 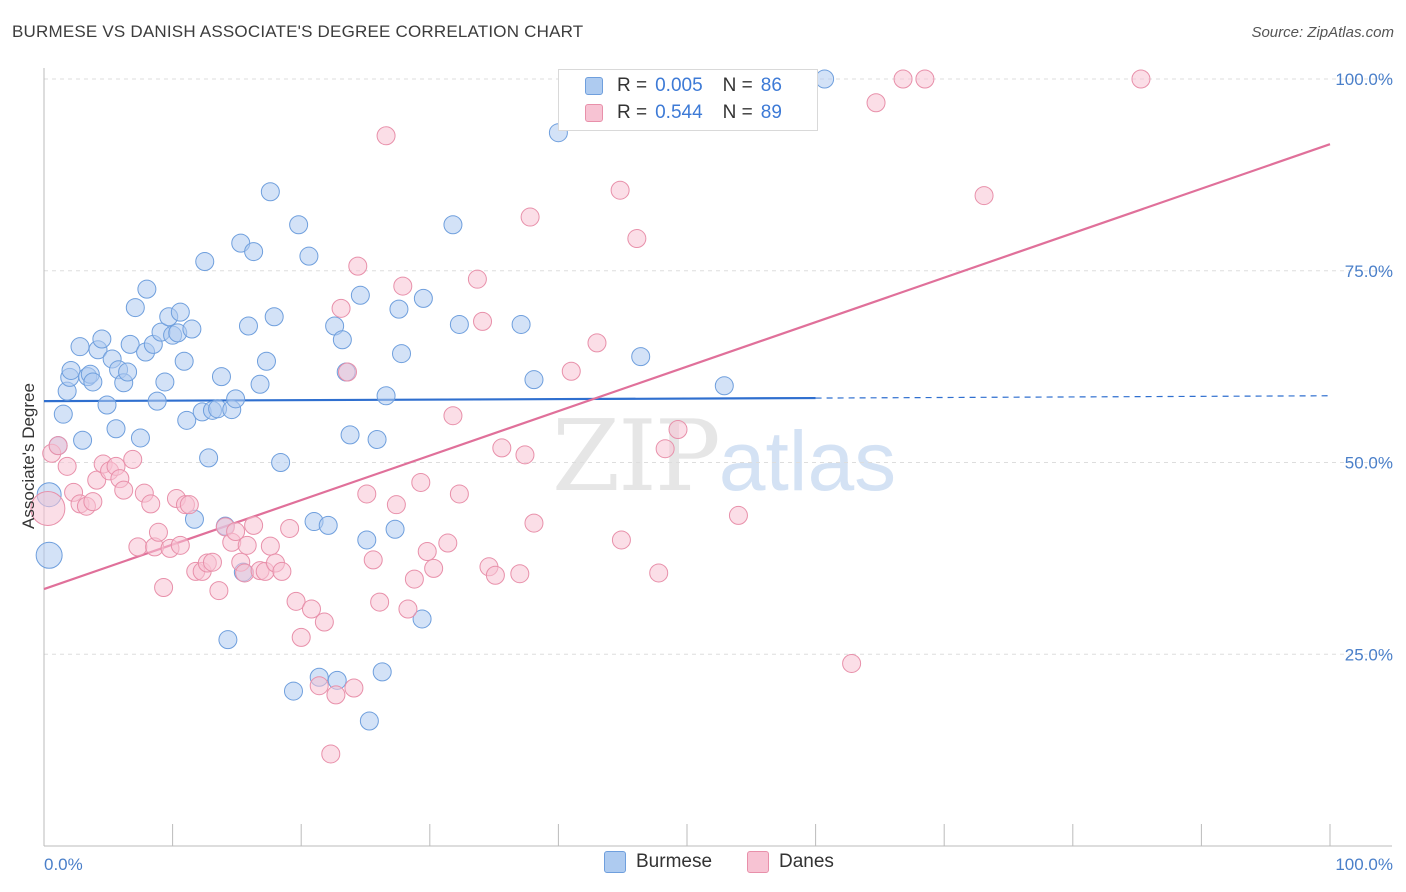 What do you see at coordinates (771, 85) in the screenshot?
I see `legend-n-value: 86` at bounding box center [771, 85].